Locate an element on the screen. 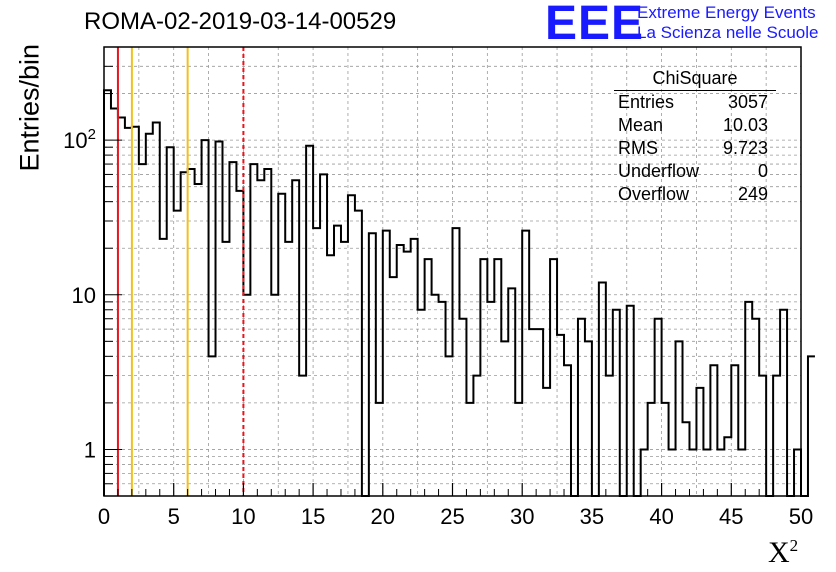 This screenshot has height=572, width=836. stats-label: Underflow is located at coordinates (659, 171).